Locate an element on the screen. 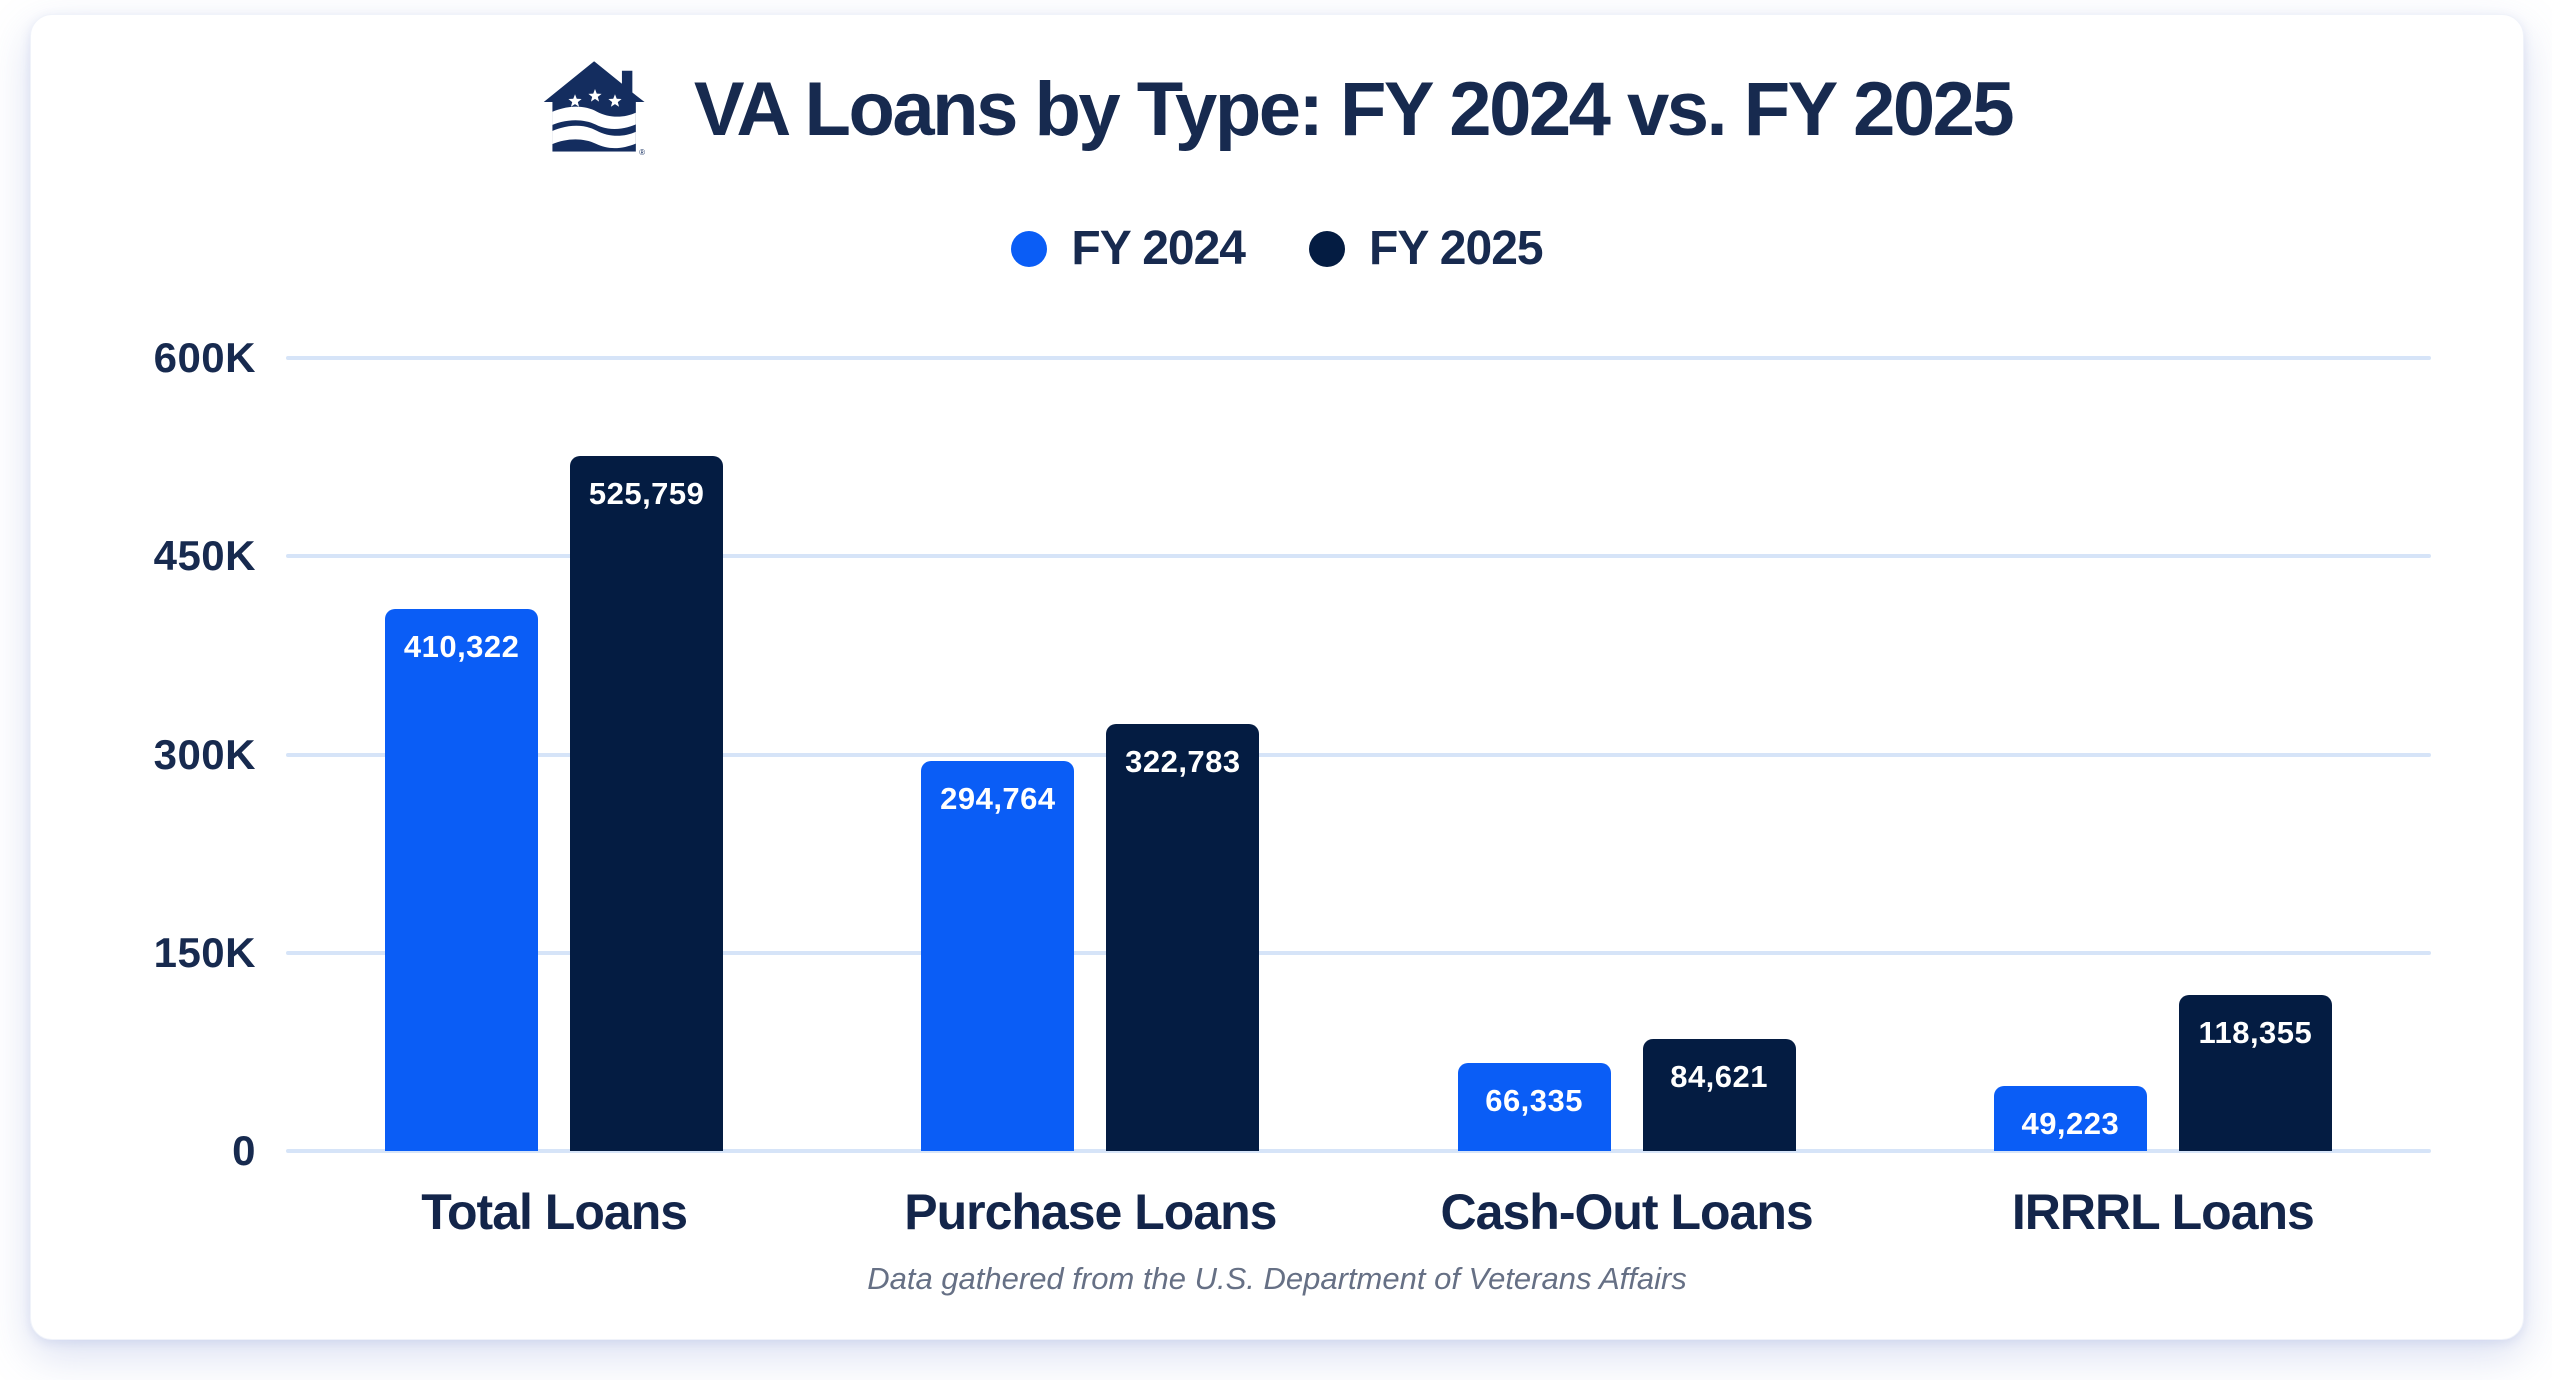 The height and width of the screenshot is (1380, 2552). veterans-united-house-logo-icon: ® is located at coordinates (594, 109).